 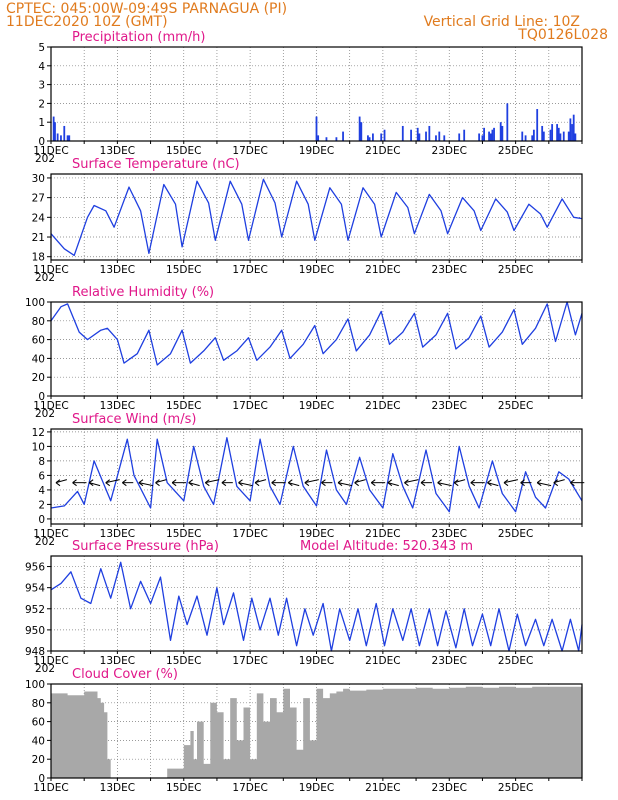 I want to click on header-datetime: 11DEC2020 10Z (GMT), so click(x=87, y=22).